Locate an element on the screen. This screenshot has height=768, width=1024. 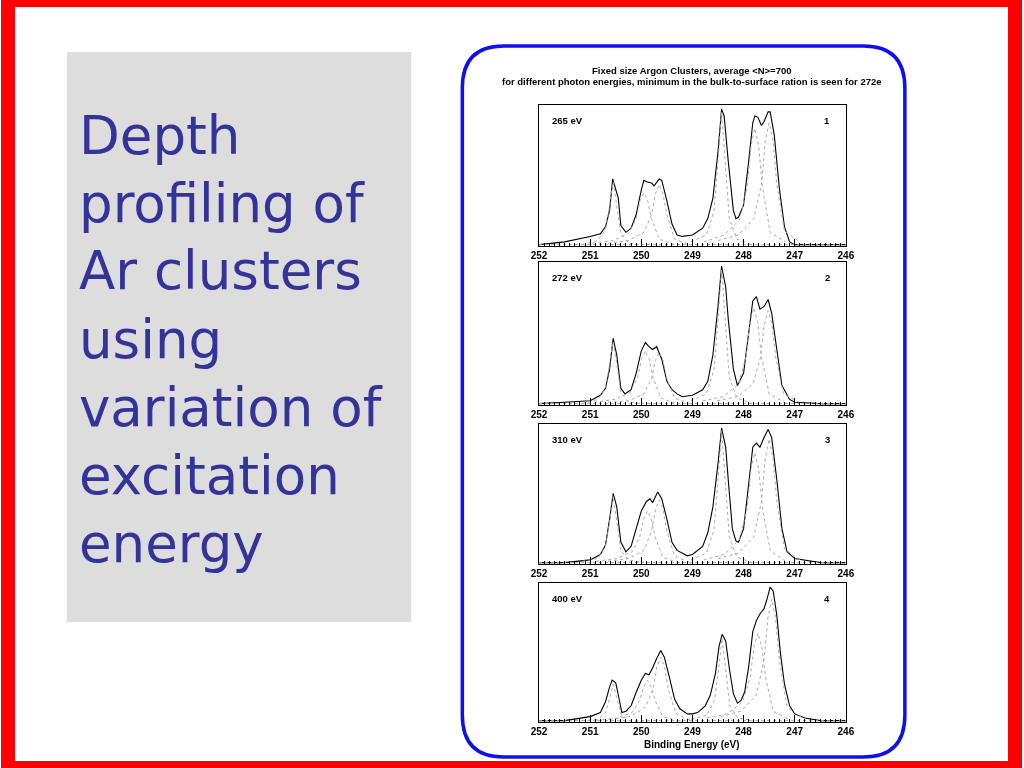
annotation: 1 is located at coordinates (827, 120).